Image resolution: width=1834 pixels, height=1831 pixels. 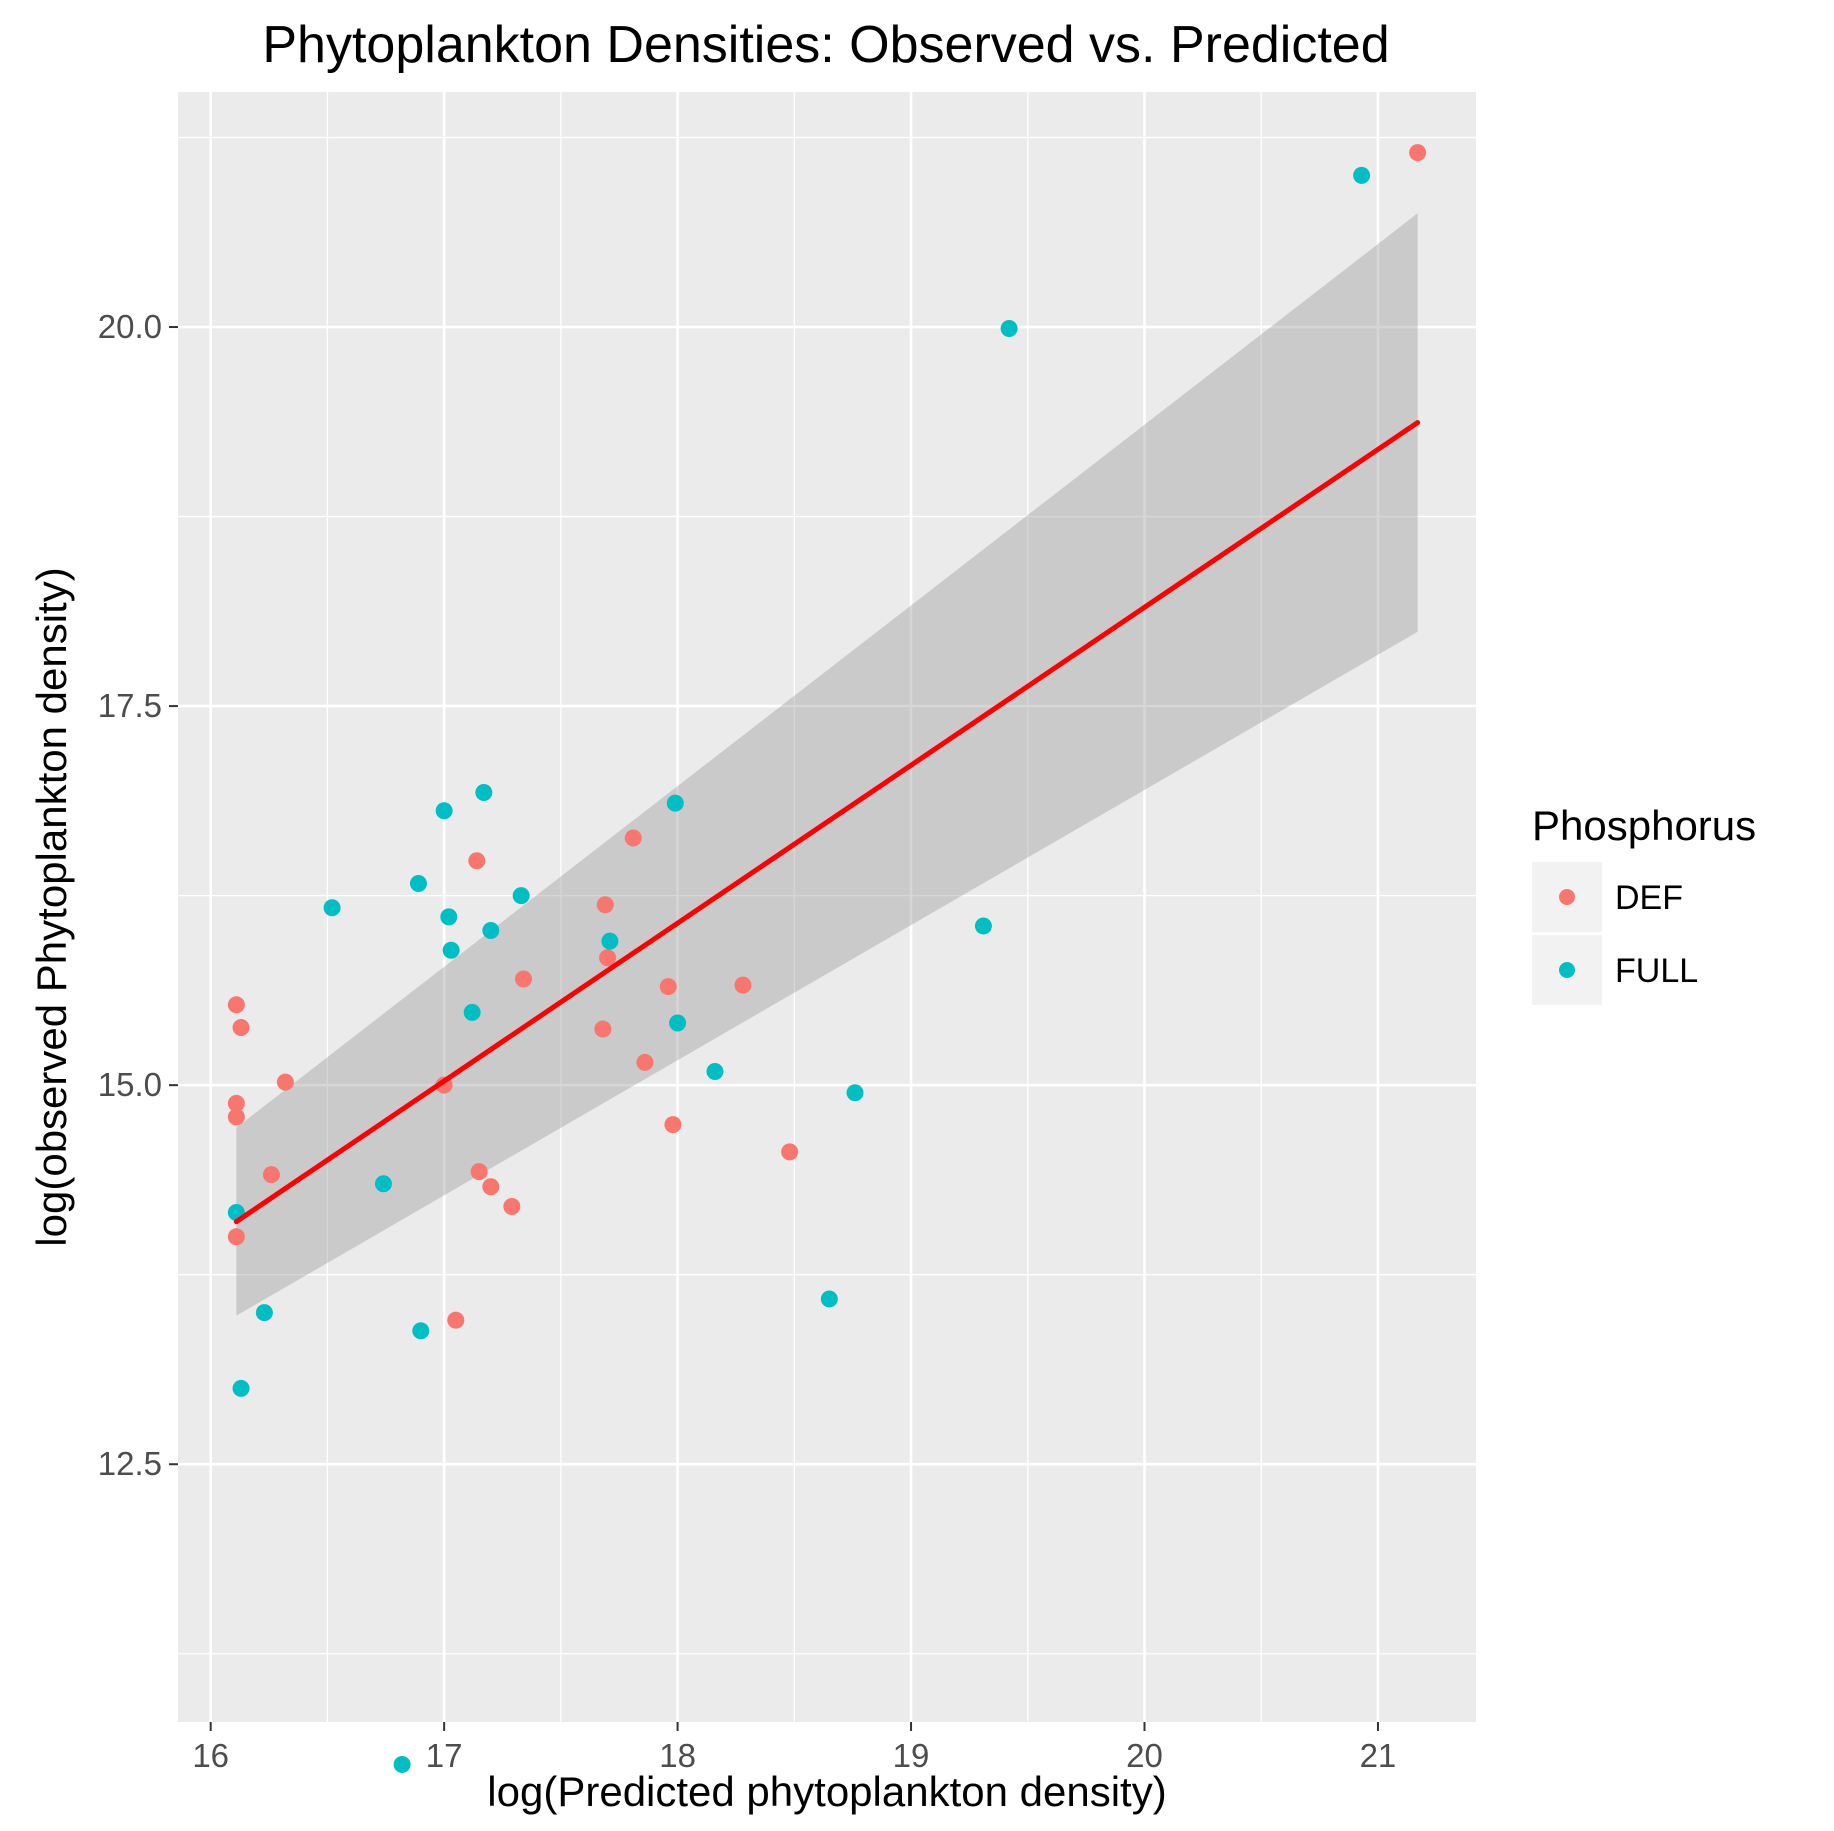 I want to click on legend-label-def: DEF, so click(x=1649, y=898).